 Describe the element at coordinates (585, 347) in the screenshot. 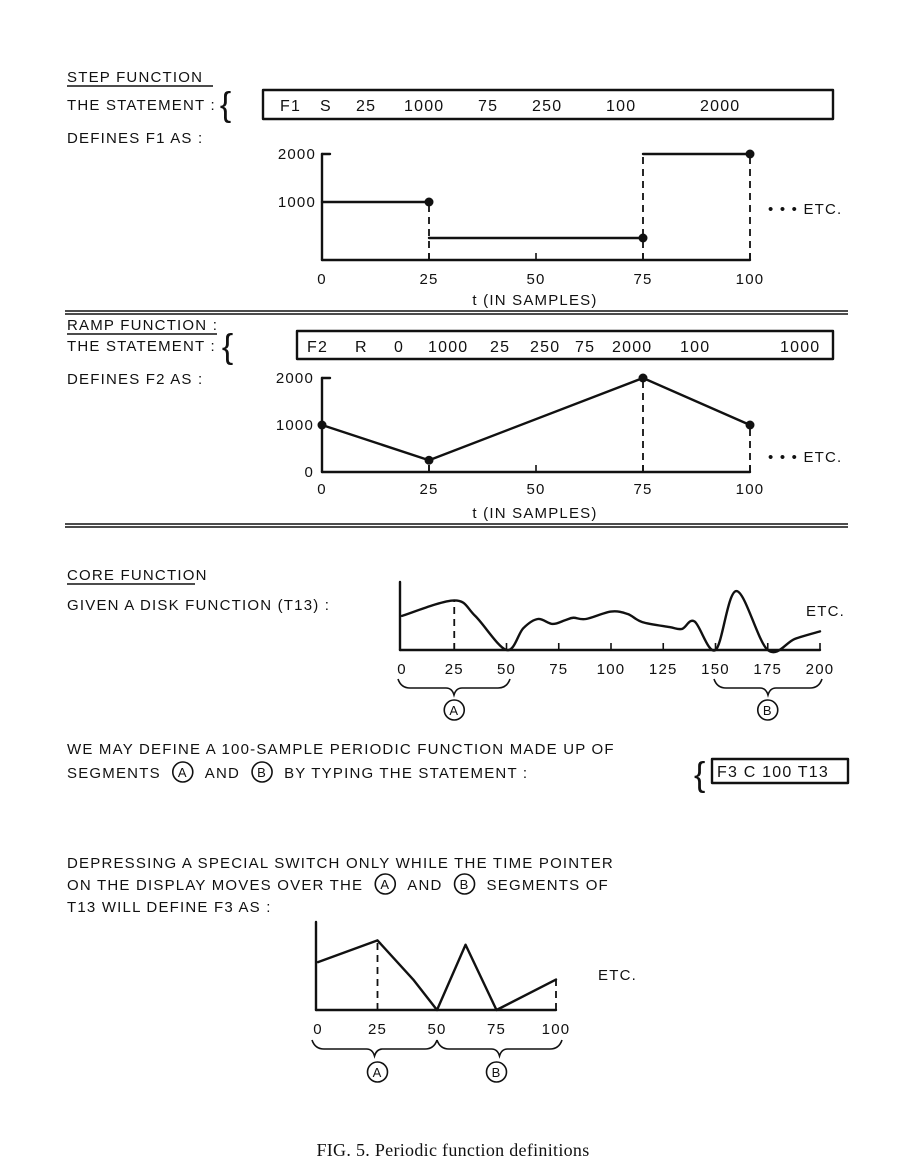

I see `statement-token: 75` at that location.